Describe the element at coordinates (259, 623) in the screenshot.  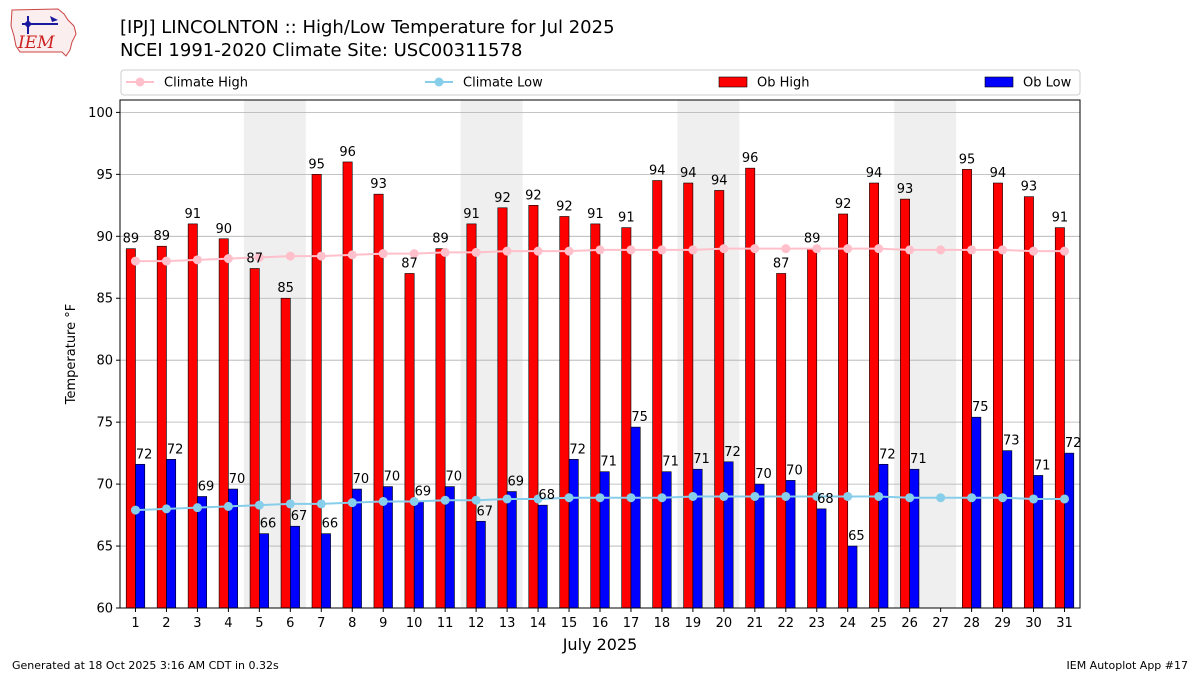
I see `x-tick-label: 5` at that location.